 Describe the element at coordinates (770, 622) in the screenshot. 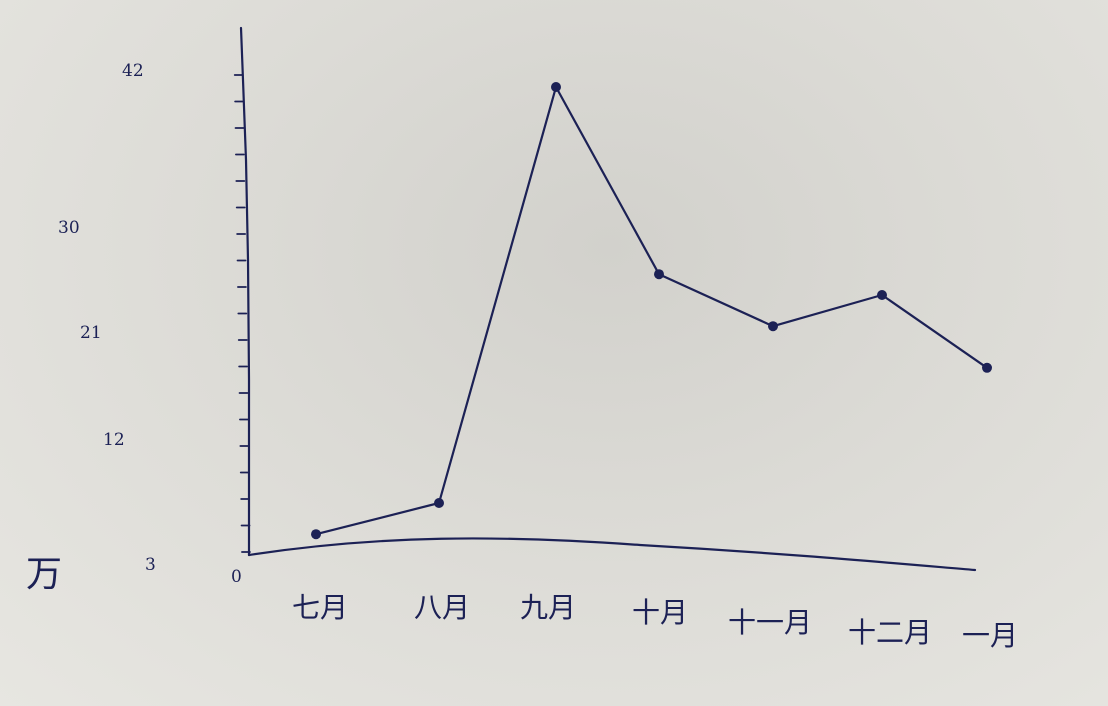

I see `x-tick-label: 十一月` at that location.